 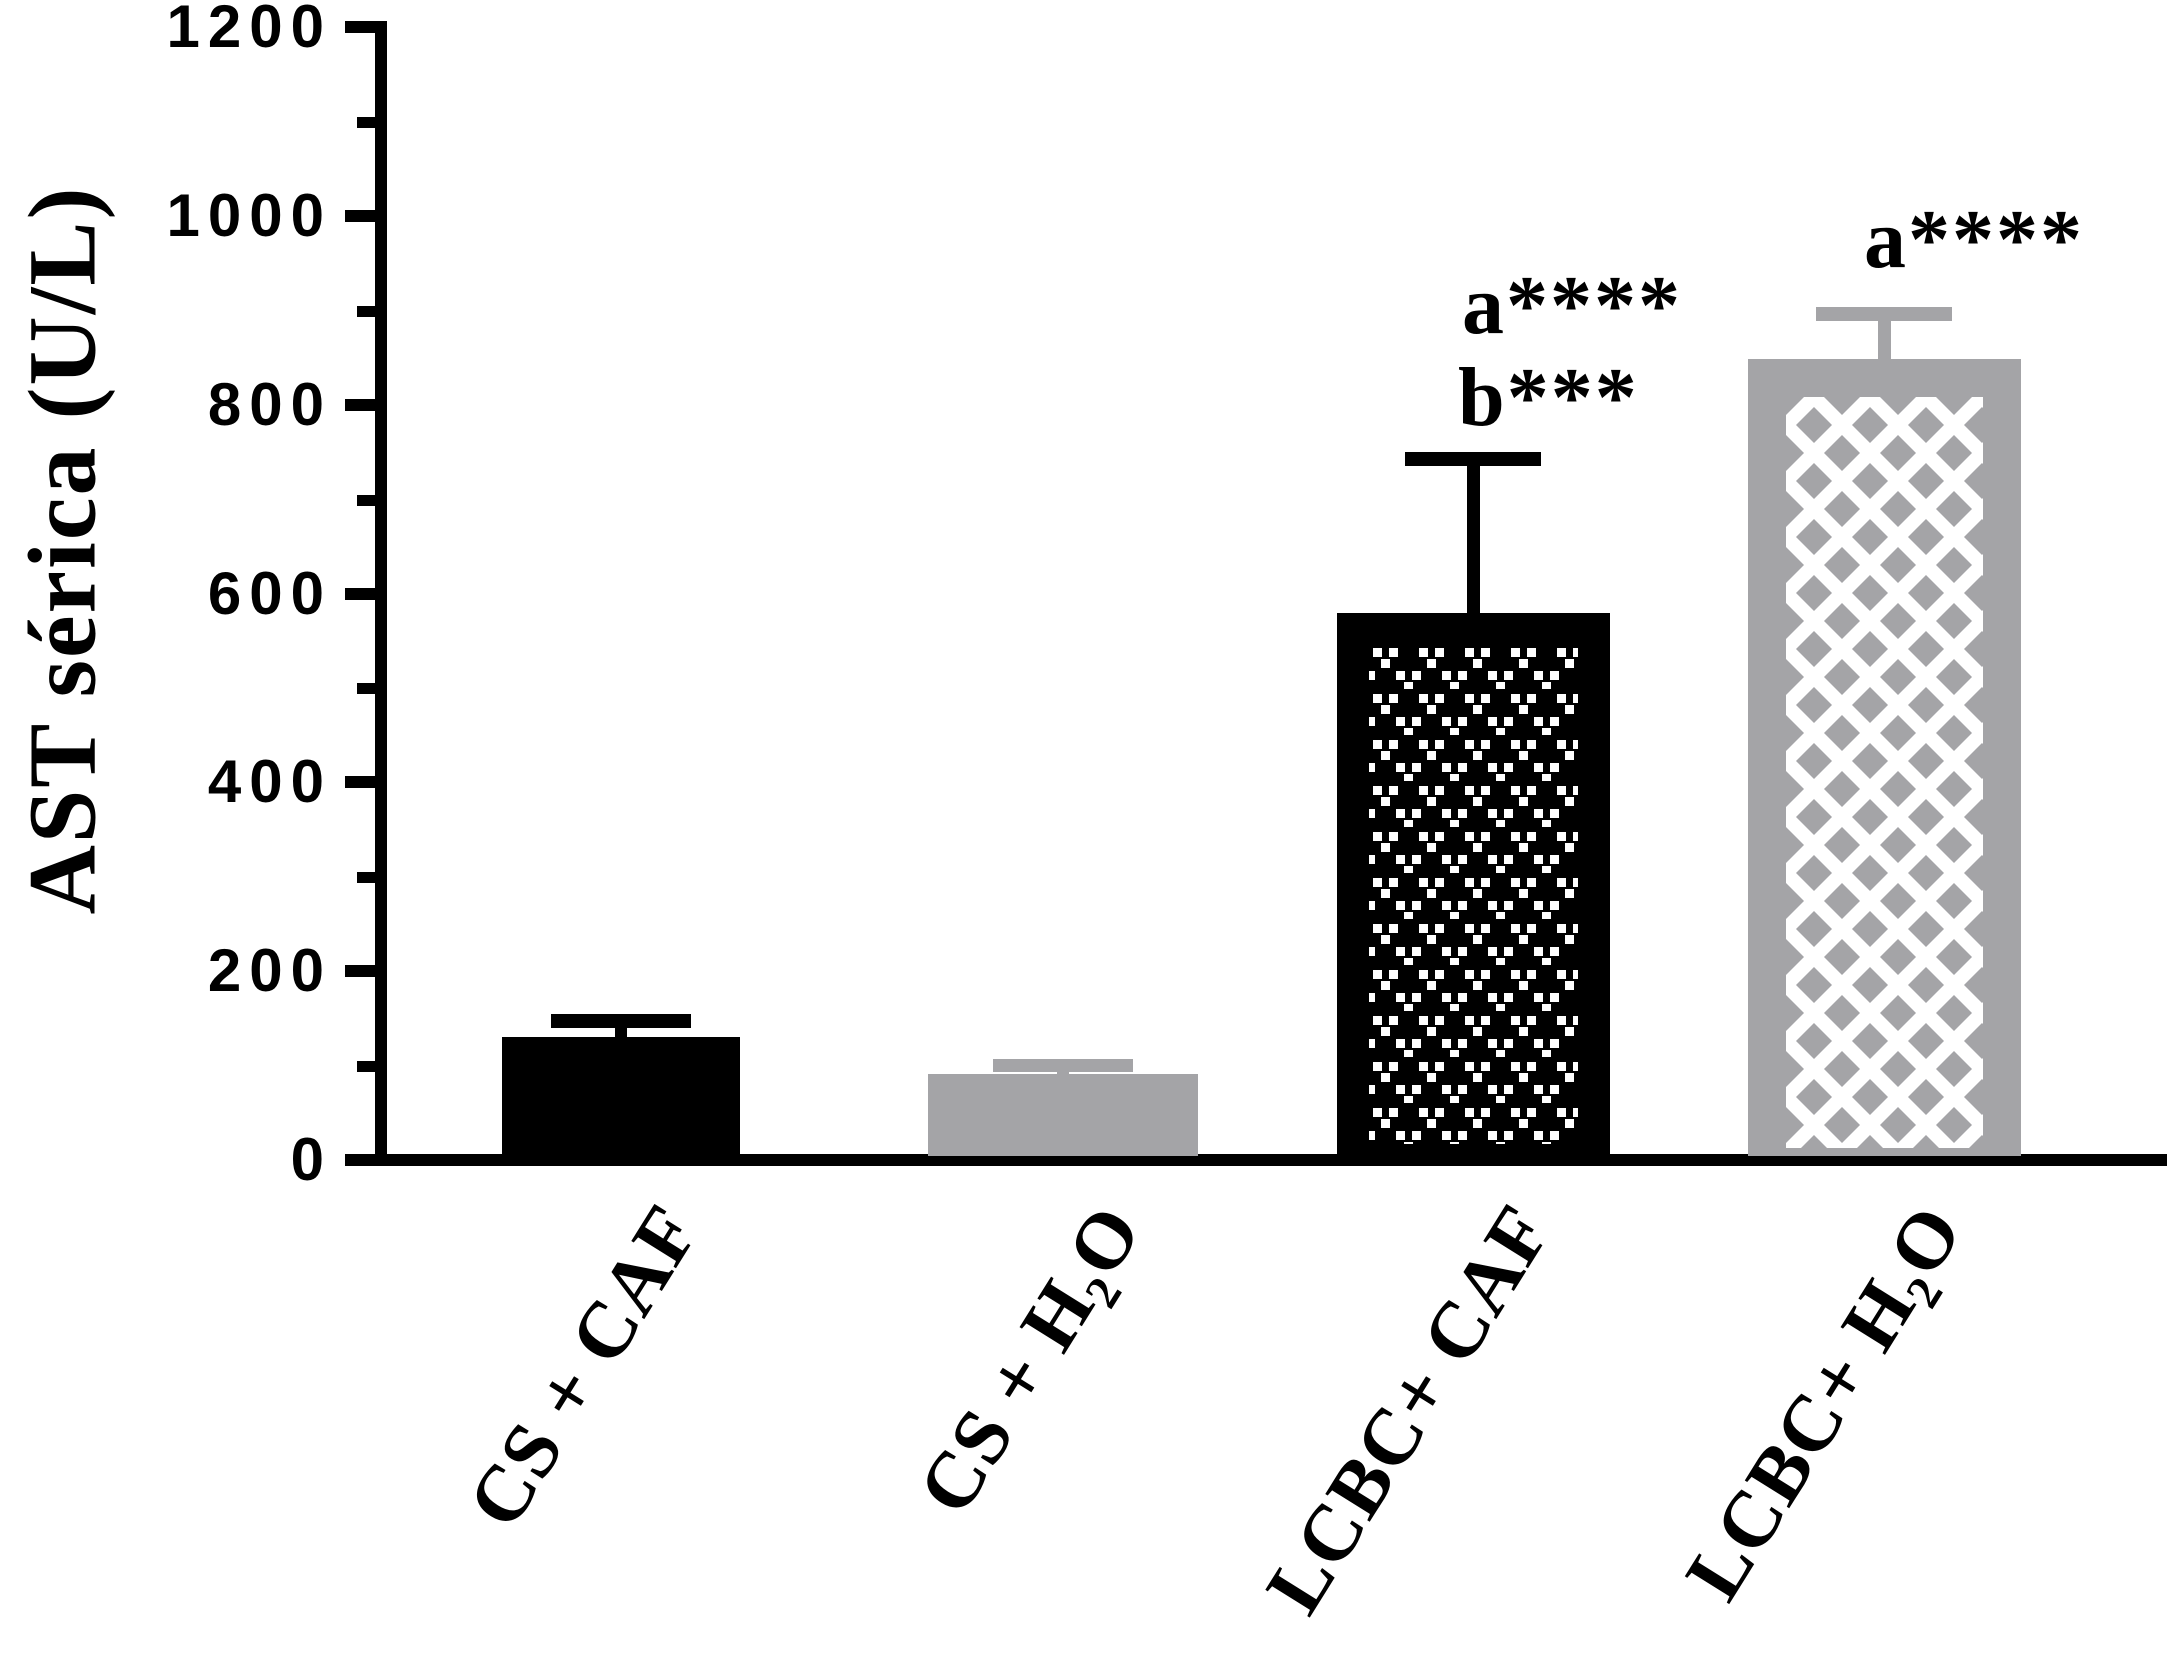 What do you see at coordinates (269, 593) in the screenshot?
I see `y-tick-label-600: 600` at bounding box center [269, 593].